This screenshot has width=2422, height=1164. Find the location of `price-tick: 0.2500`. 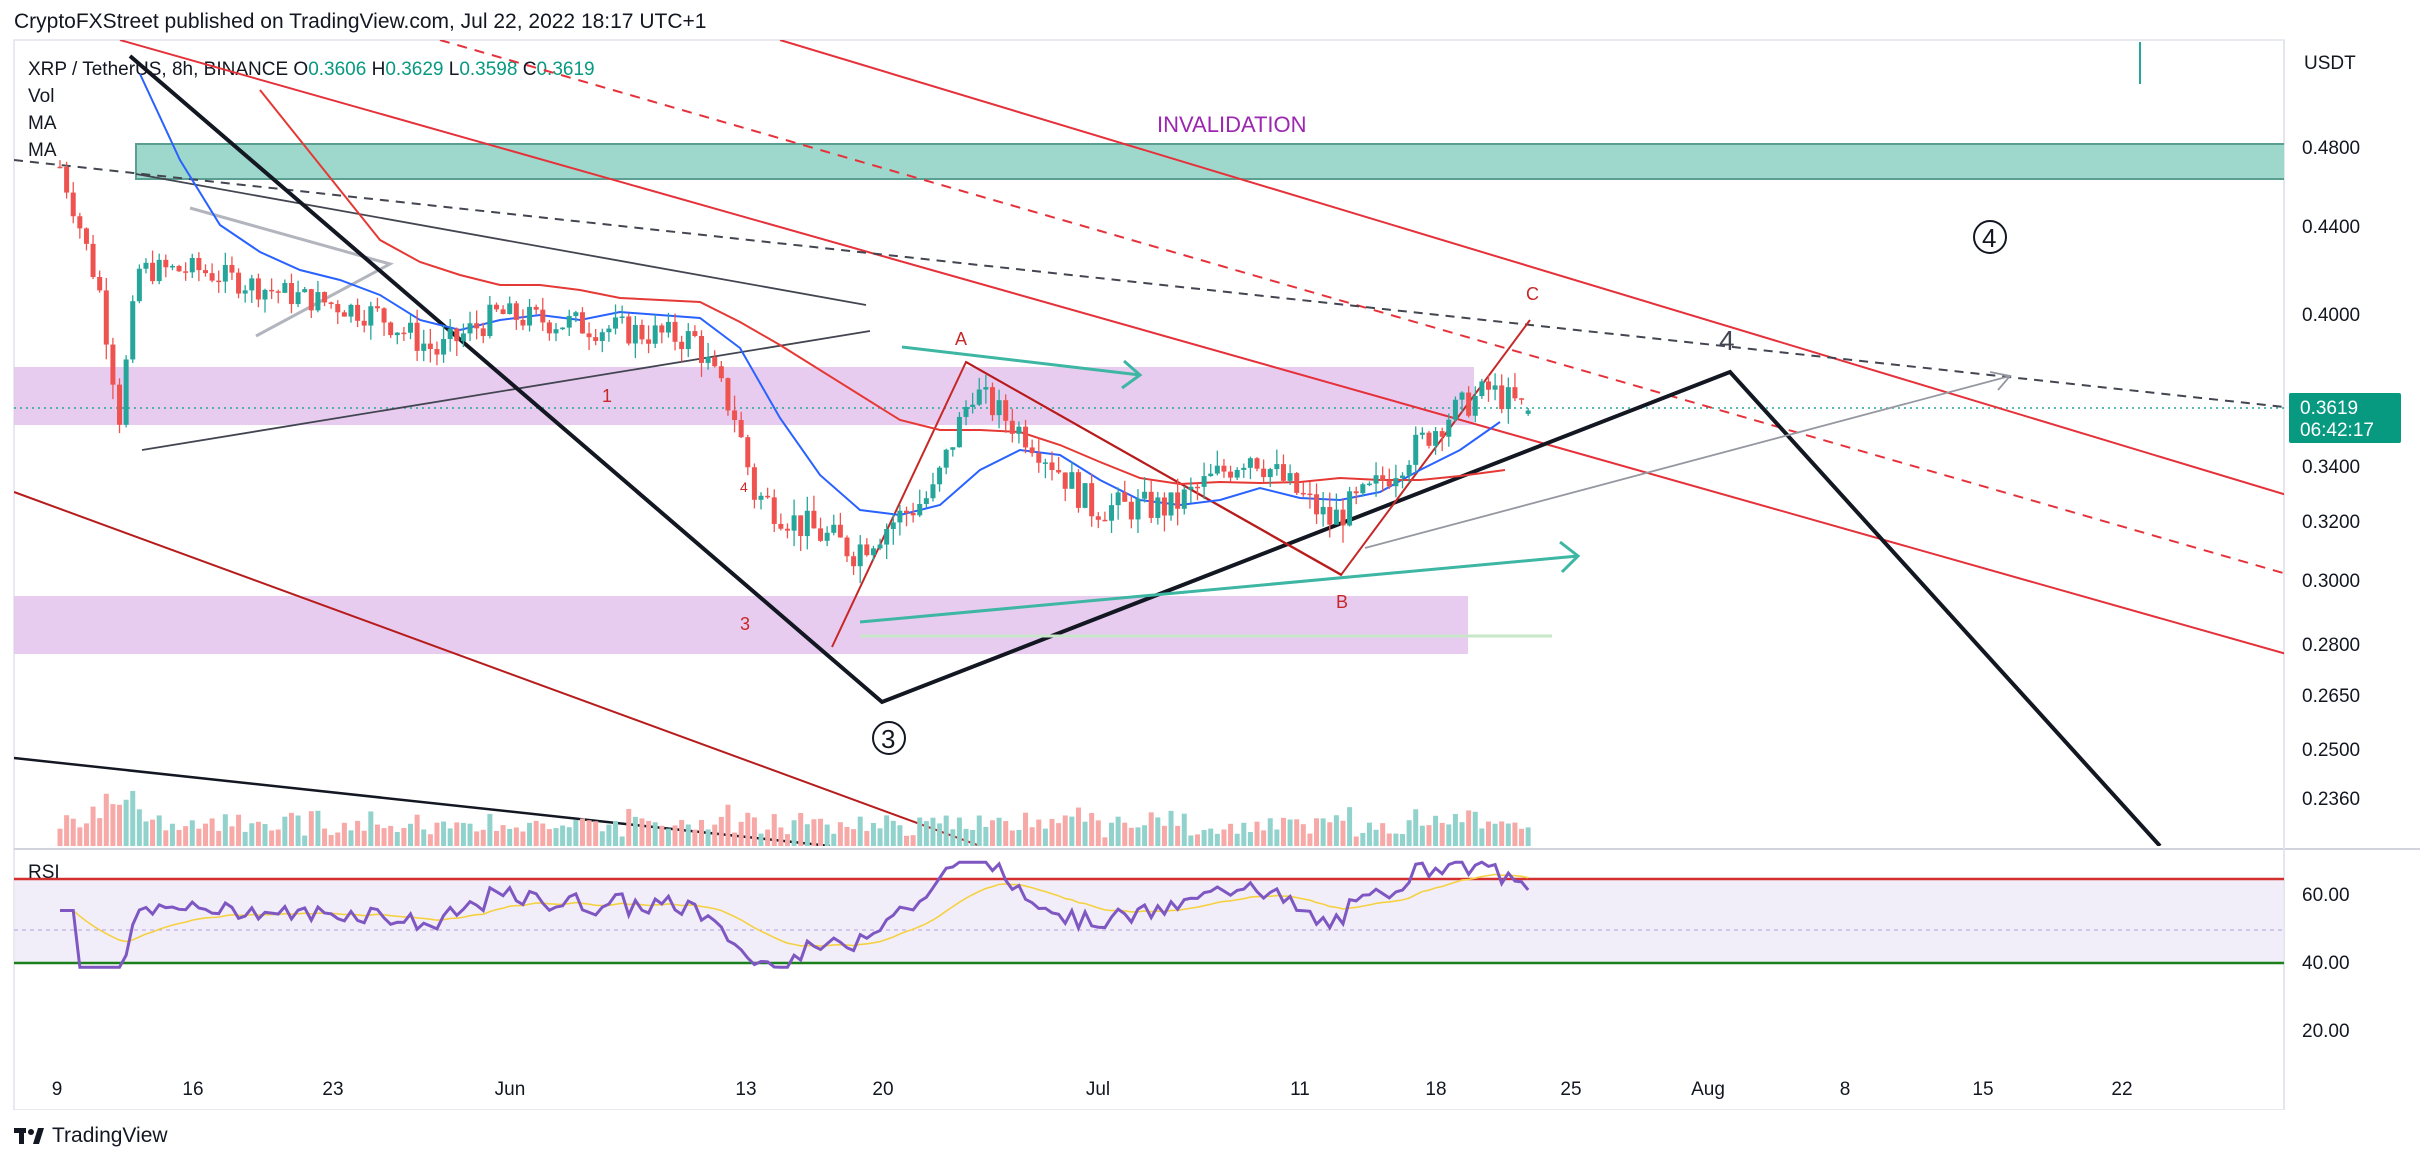

price-tick: 0.2500 is located at coordinates (2331, 750).